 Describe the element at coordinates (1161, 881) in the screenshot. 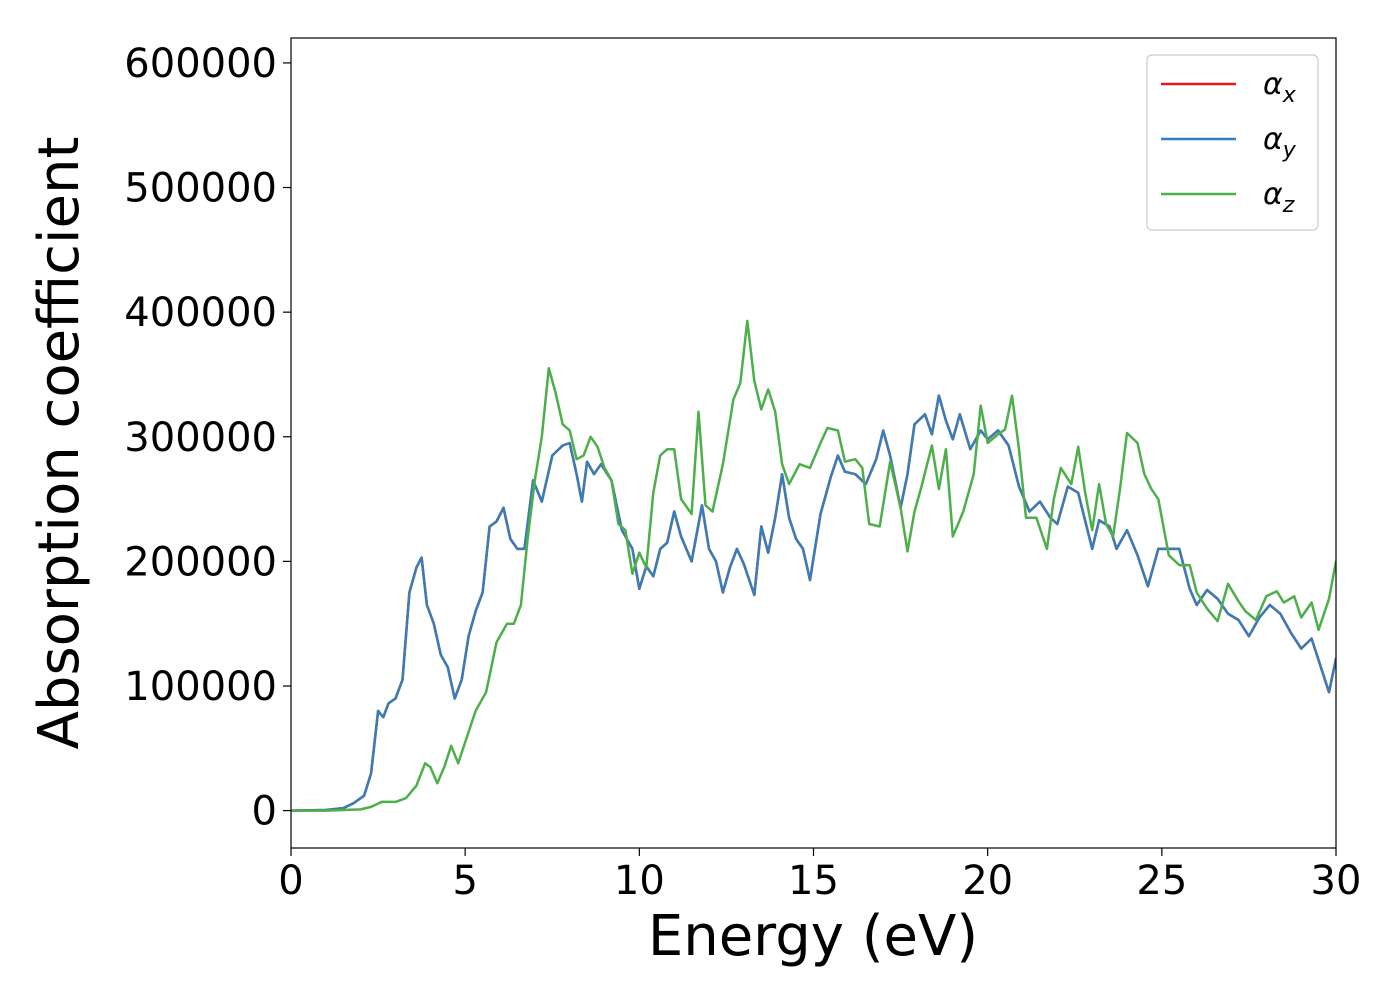

I see `x-tick-label: 25` at that location.